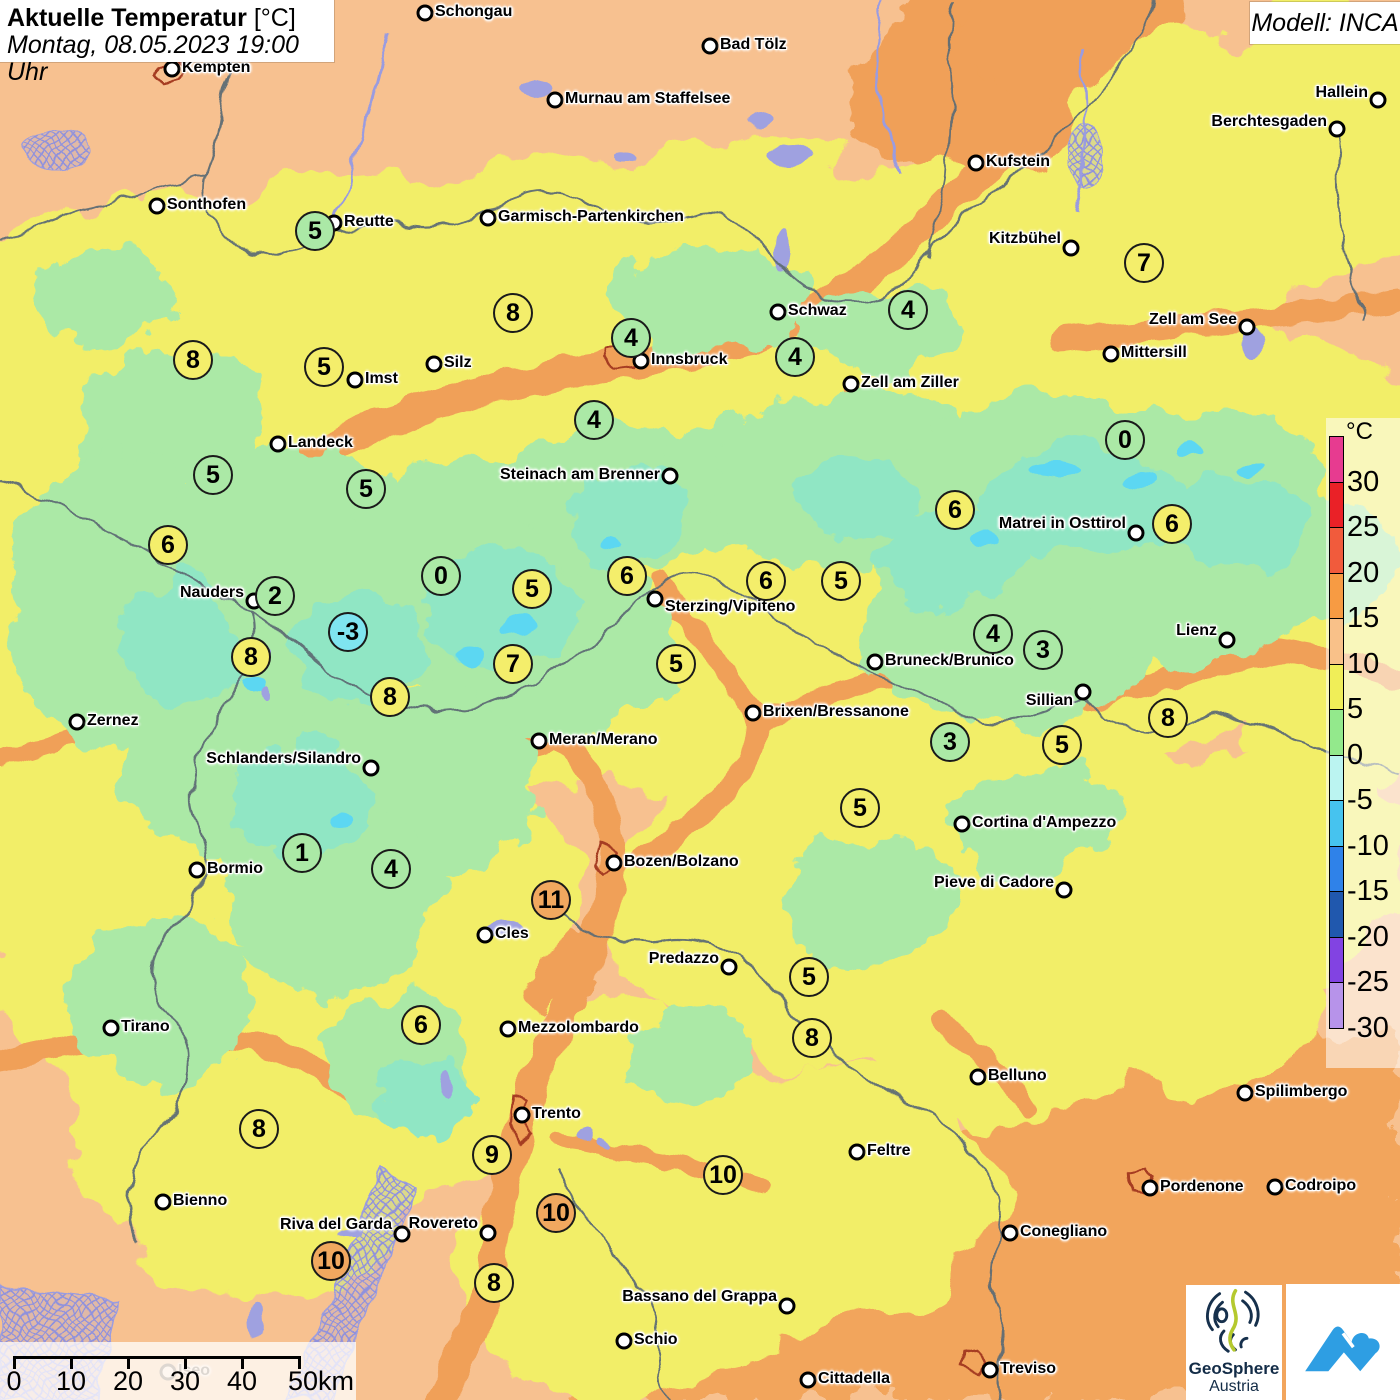  I want to click on city-label: Pieve di Cadore, so click(993, 882).